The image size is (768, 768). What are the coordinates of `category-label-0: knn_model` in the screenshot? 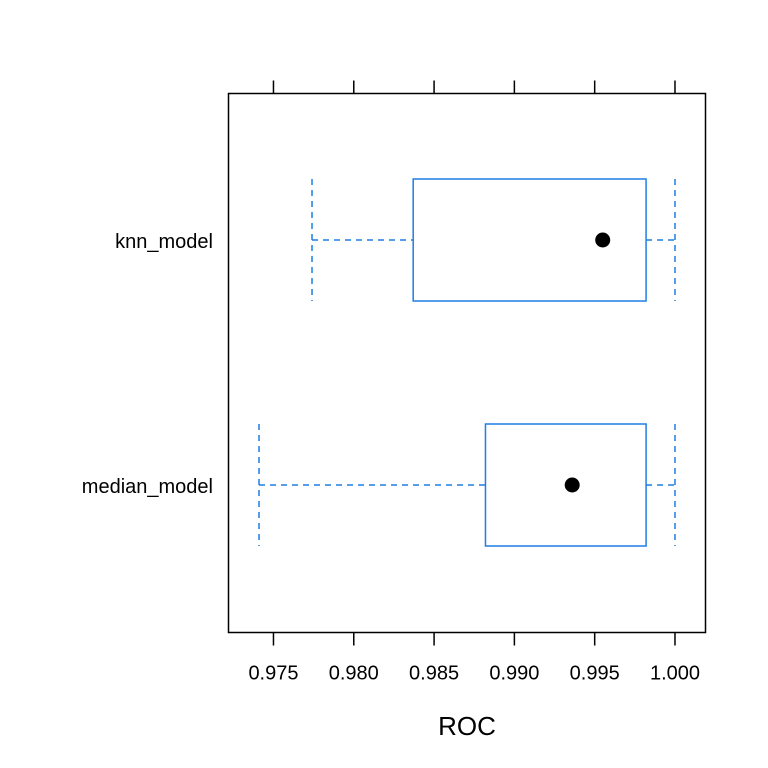 It's located at (164, 242).